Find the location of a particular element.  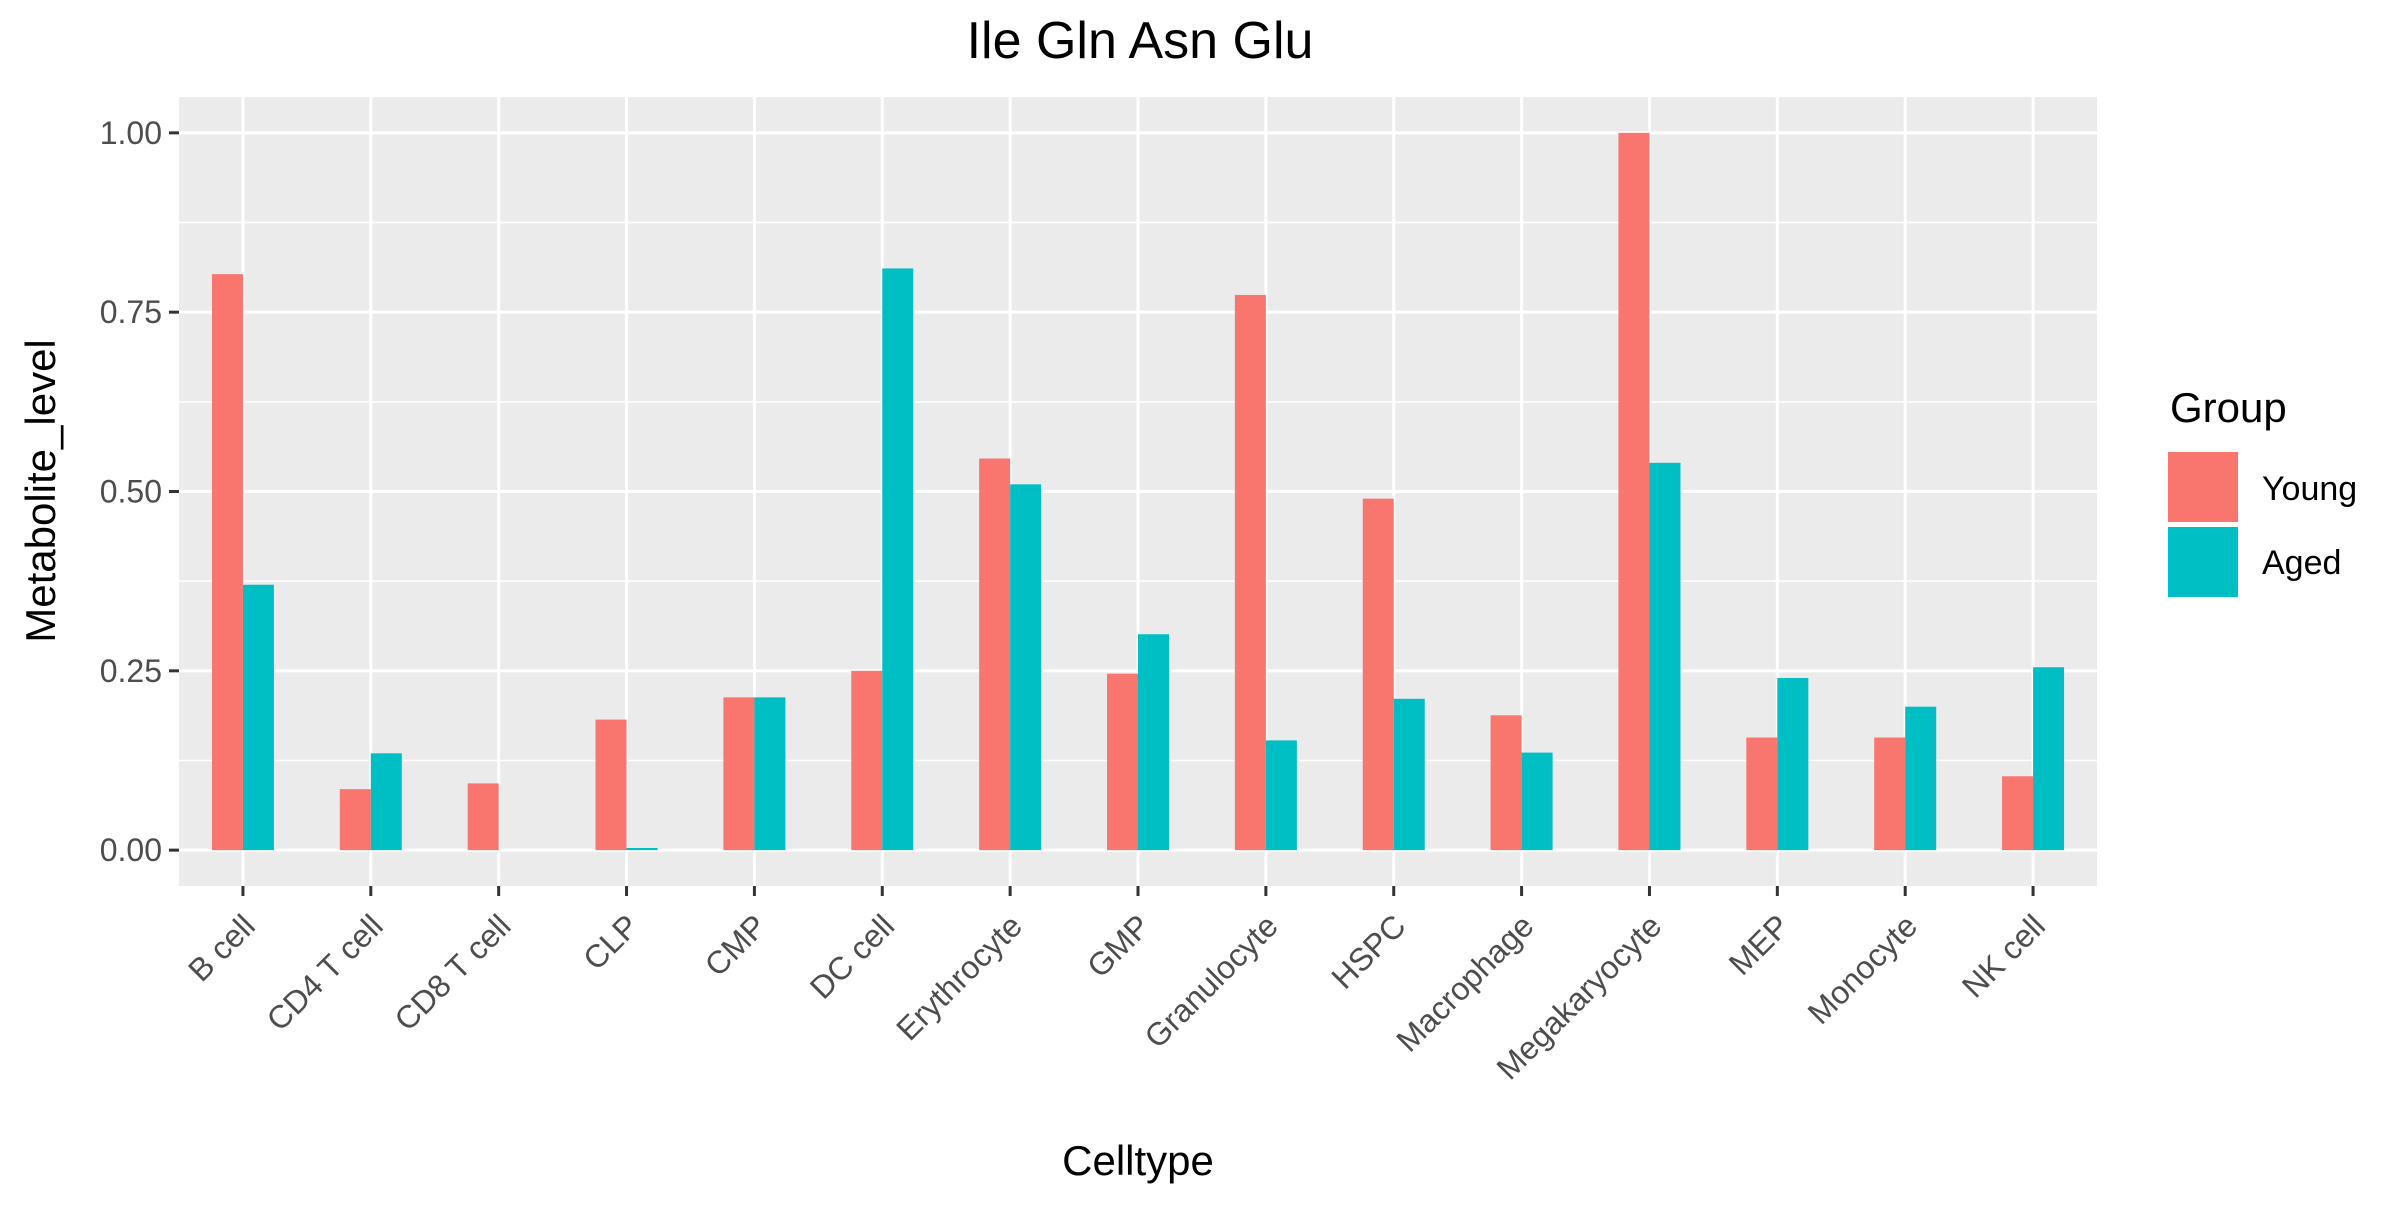

bar-aged-mep is located at coordinates (1793, 764).